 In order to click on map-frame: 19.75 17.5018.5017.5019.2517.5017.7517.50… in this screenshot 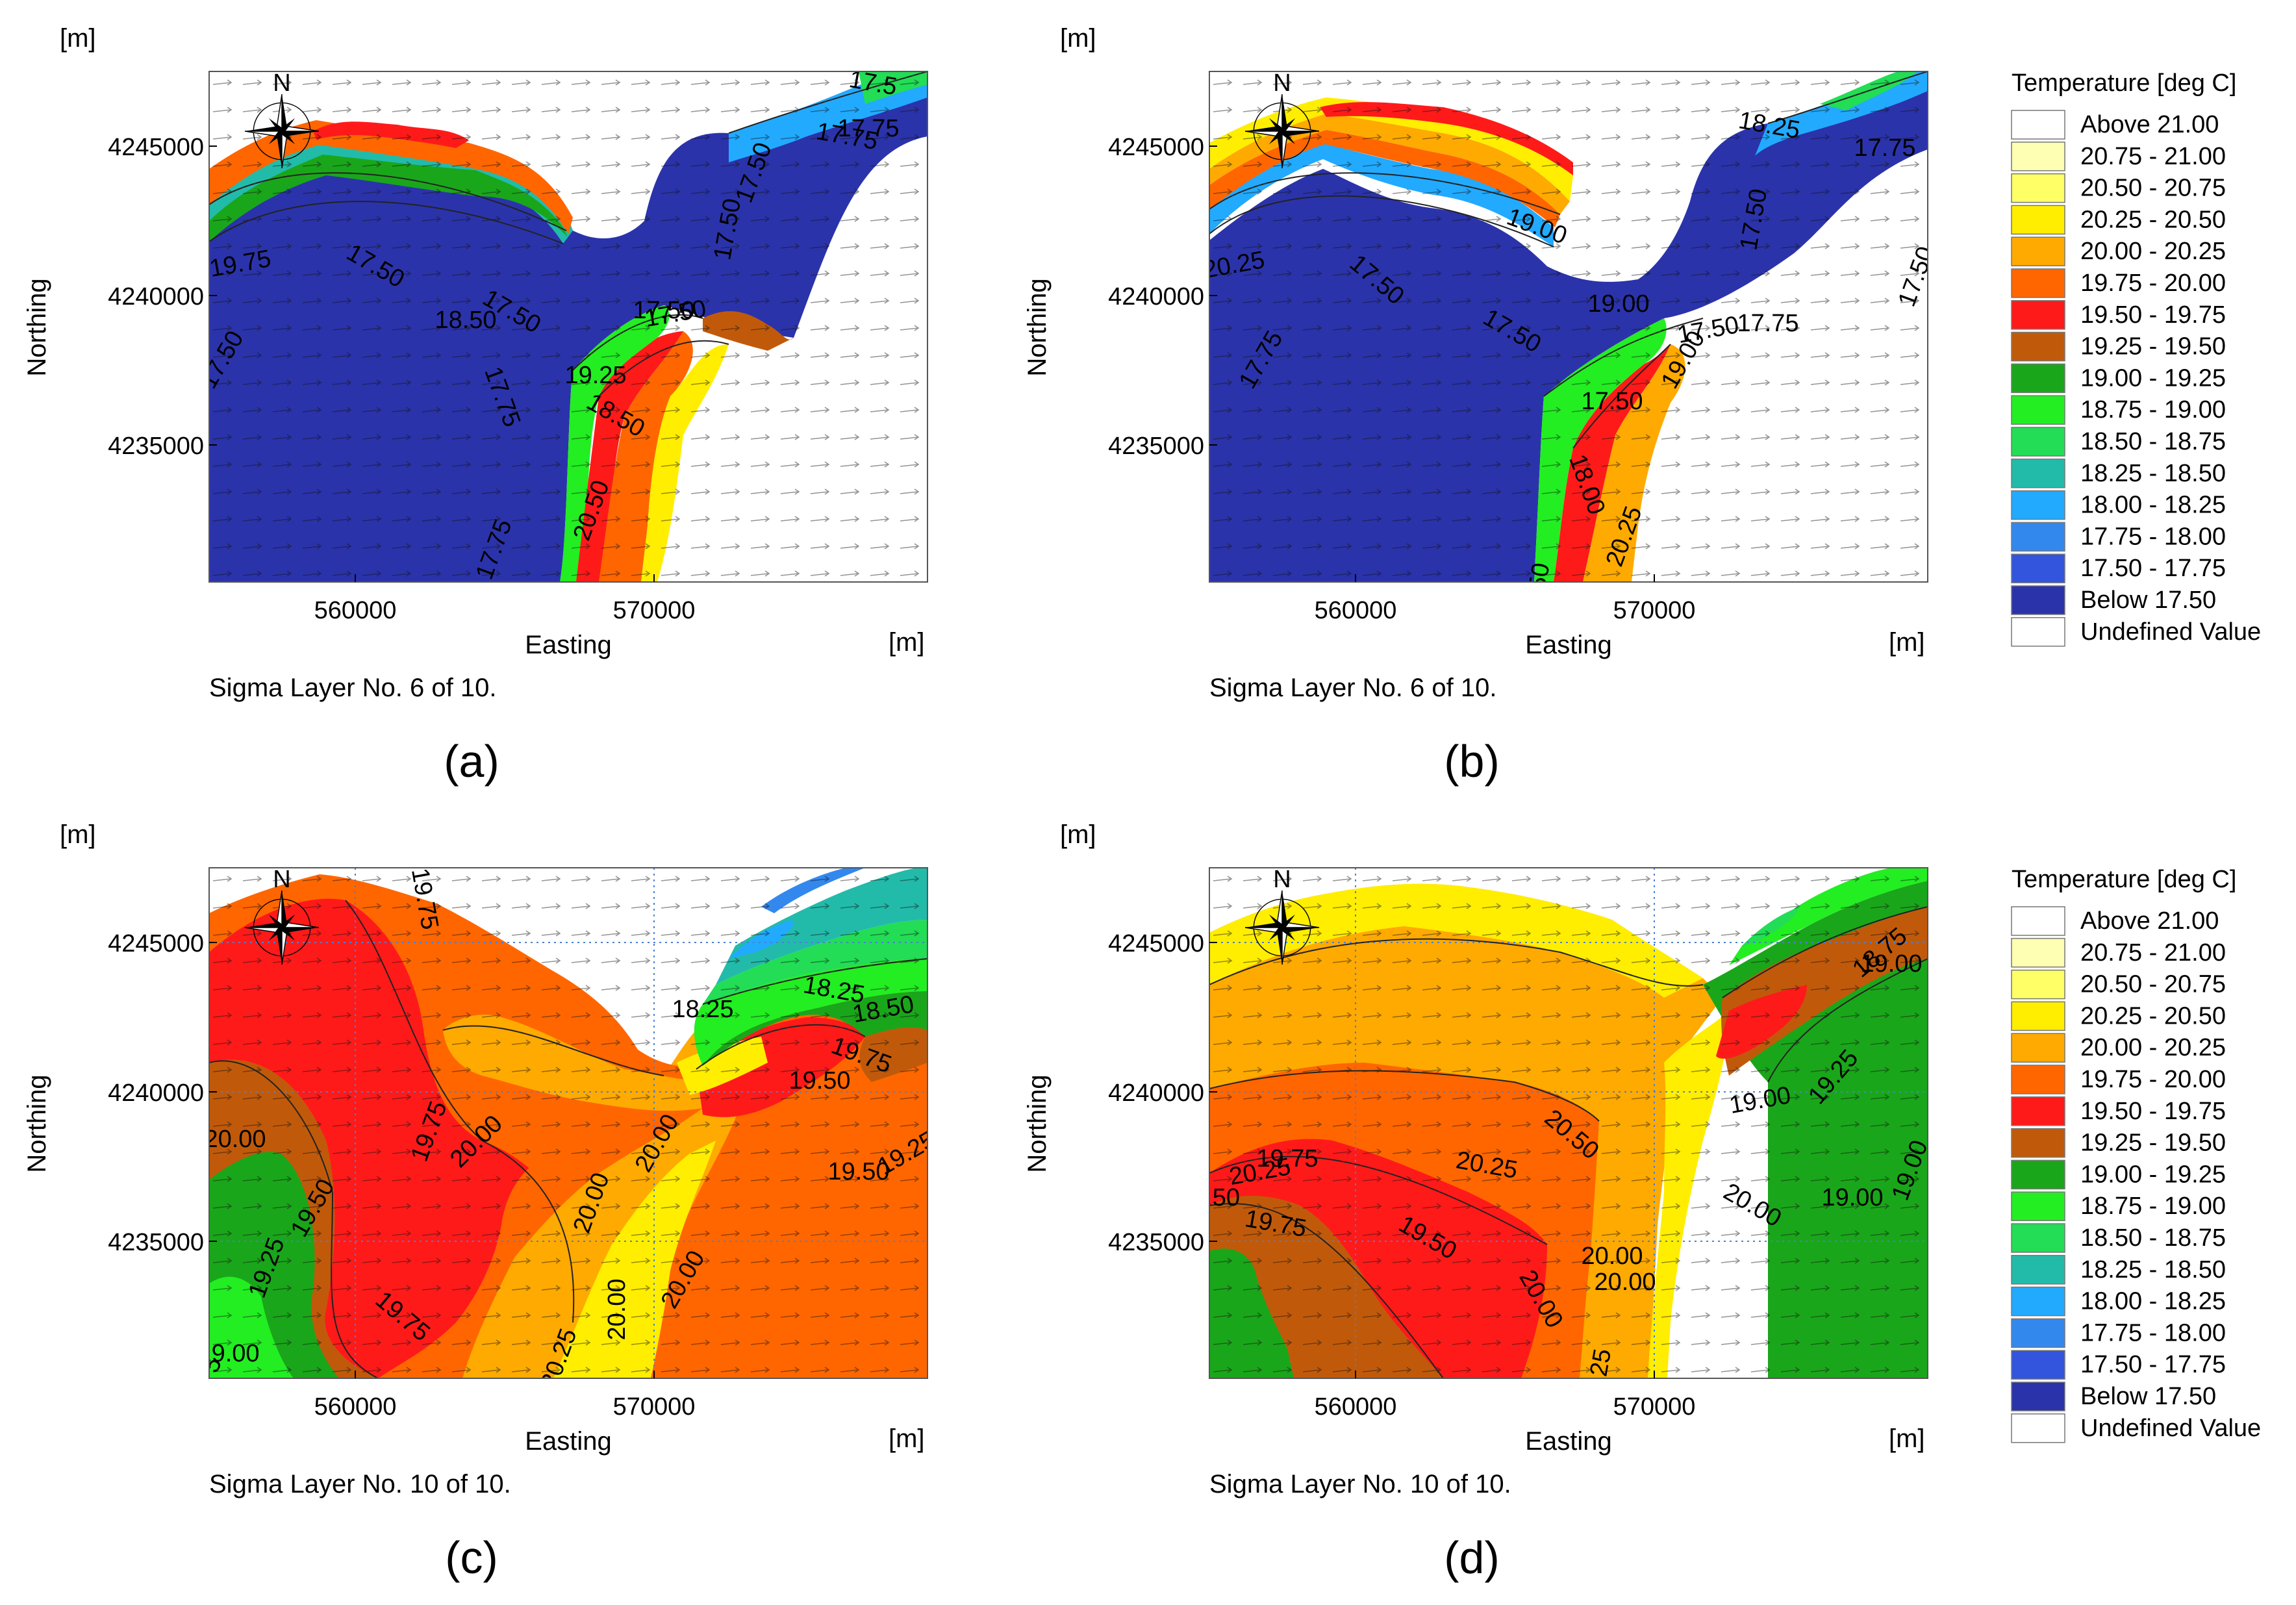, I will do `click(568, 327)`.